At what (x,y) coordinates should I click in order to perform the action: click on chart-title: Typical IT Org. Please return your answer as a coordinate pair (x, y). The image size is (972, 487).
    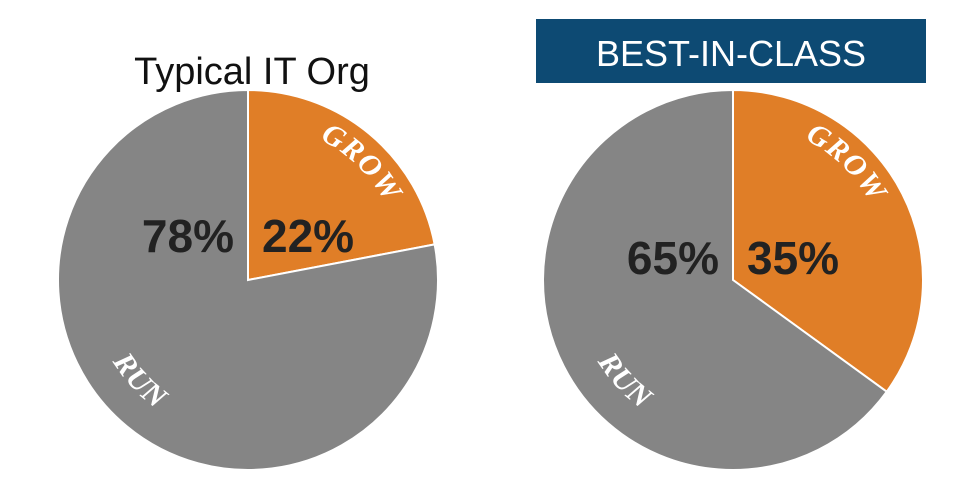
    Looking at the image, I should click on (252, 72).